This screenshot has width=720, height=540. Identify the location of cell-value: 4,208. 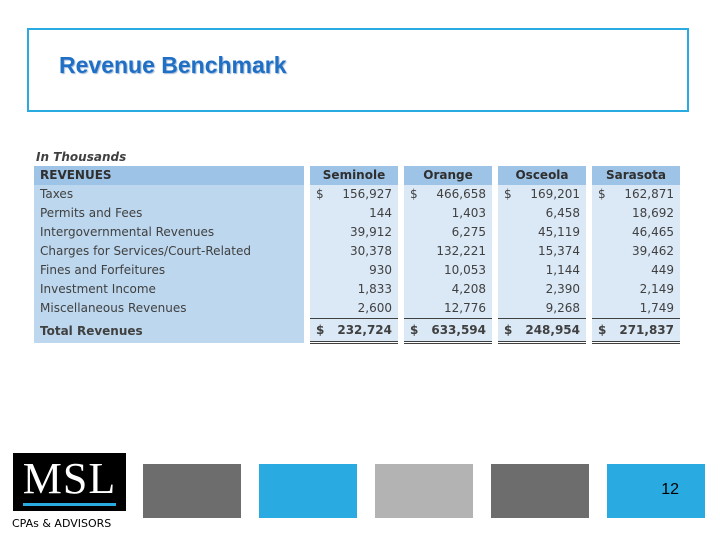
(458, 289).